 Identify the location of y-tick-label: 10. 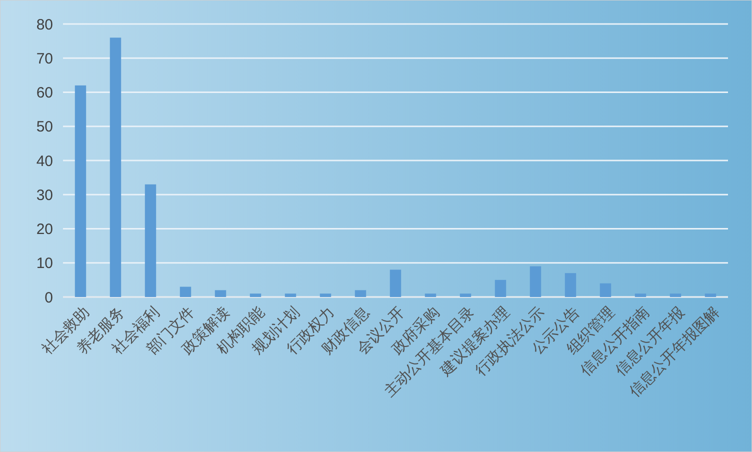
(44, 263).